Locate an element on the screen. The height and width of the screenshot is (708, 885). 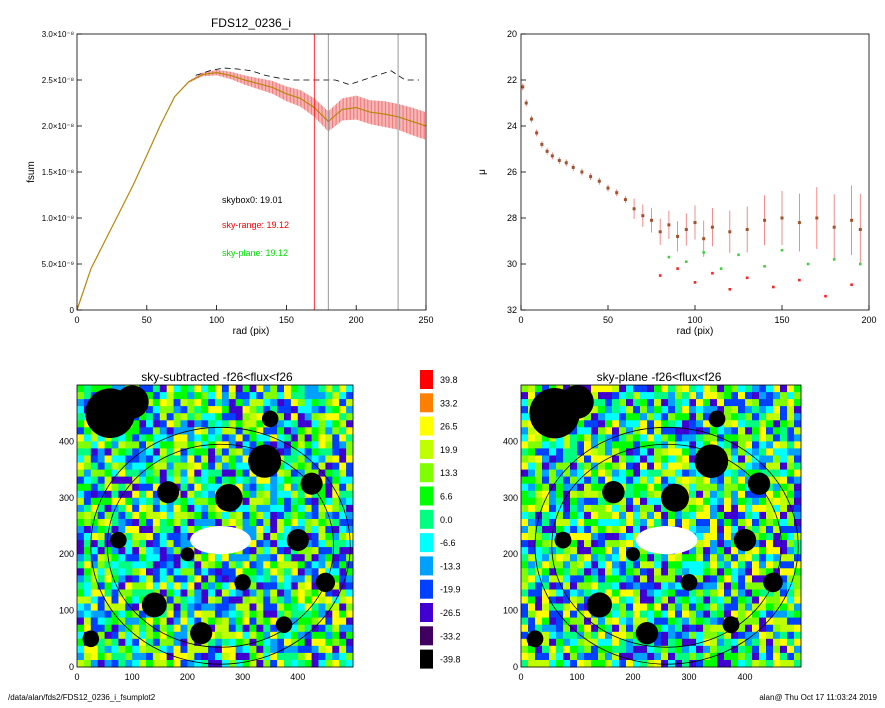
mu-point is located at coordinates (643, 216).